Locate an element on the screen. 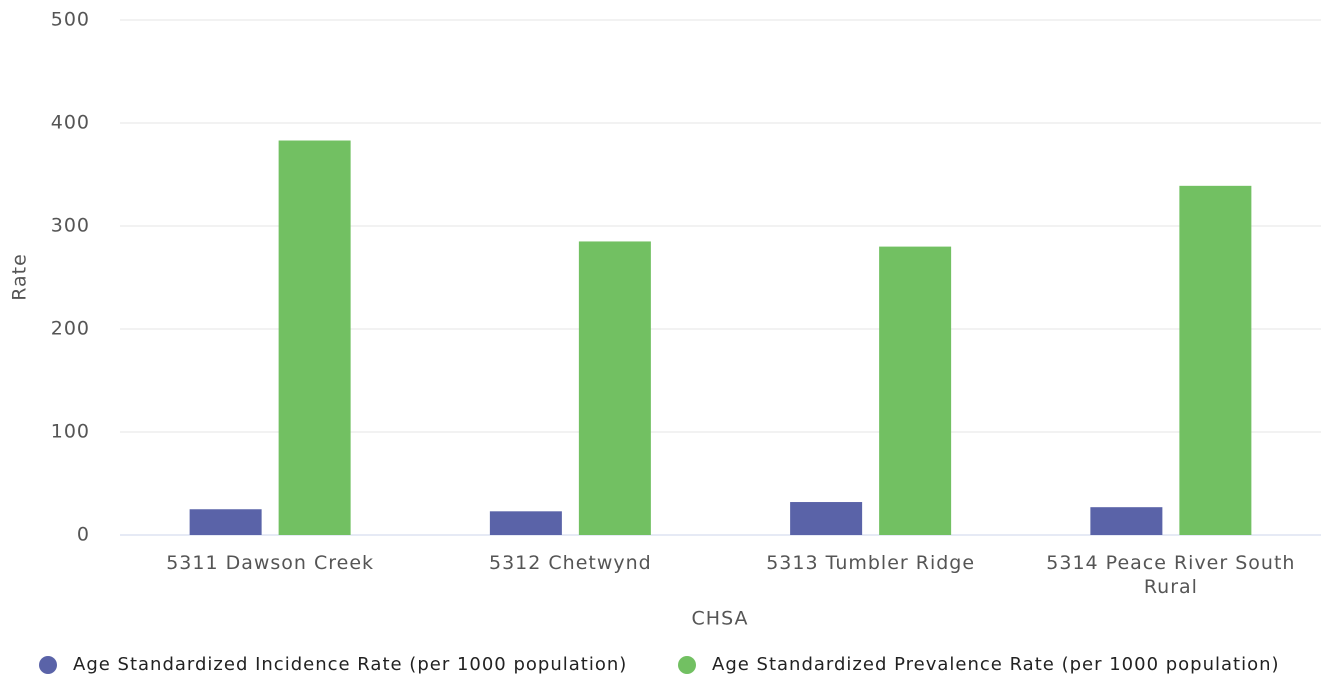  y-tick-label: 0 is located at coordinates (83, 535).